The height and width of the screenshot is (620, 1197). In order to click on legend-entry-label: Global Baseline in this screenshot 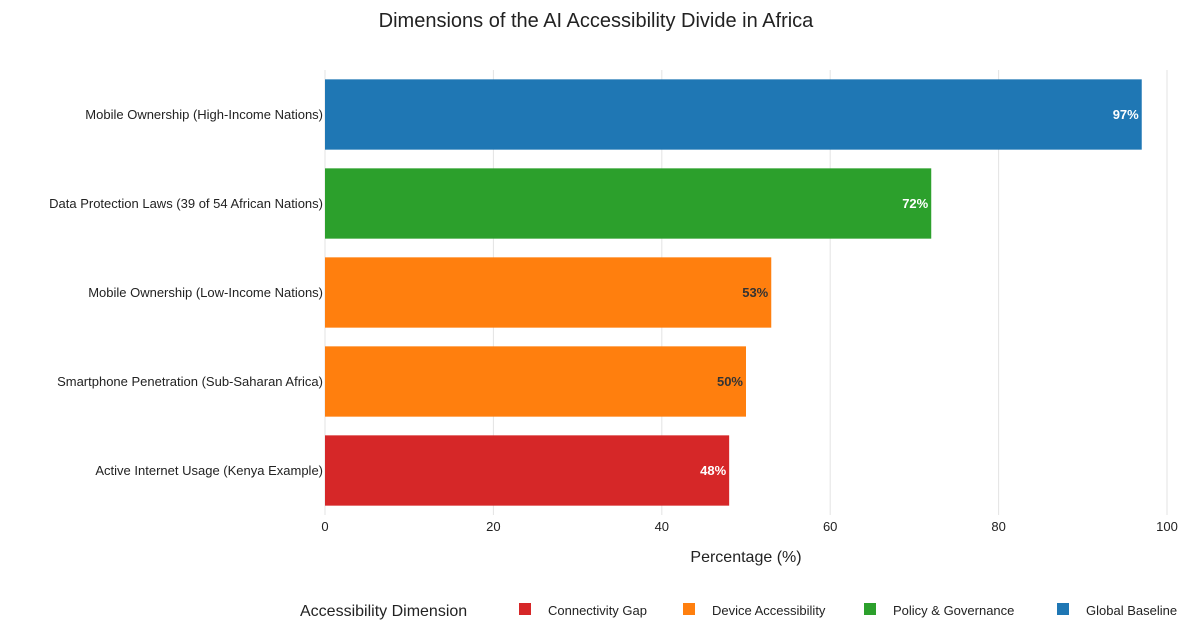, I will do `click(1131, 610)`.